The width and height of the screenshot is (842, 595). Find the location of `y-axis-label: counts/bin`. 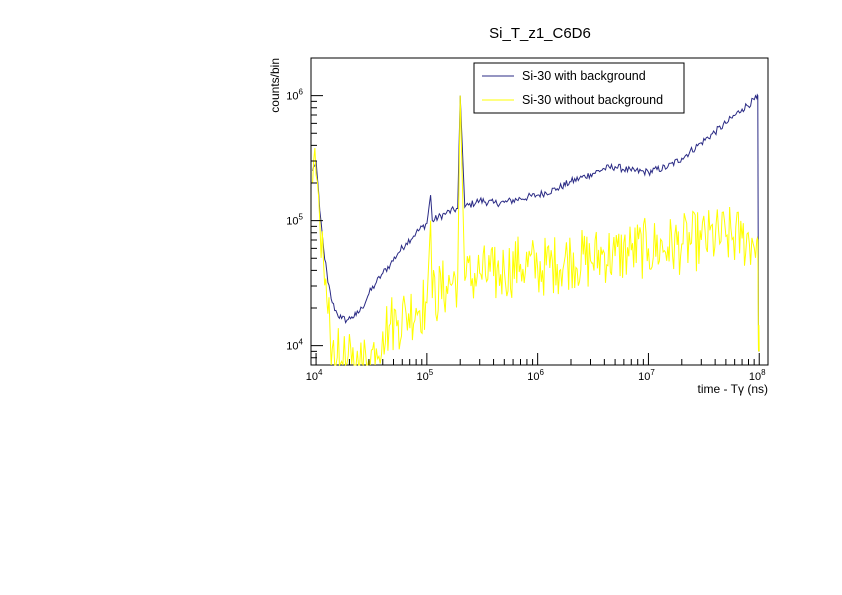

y-axis-label: counts/bin is located at coordinates (275, 85).